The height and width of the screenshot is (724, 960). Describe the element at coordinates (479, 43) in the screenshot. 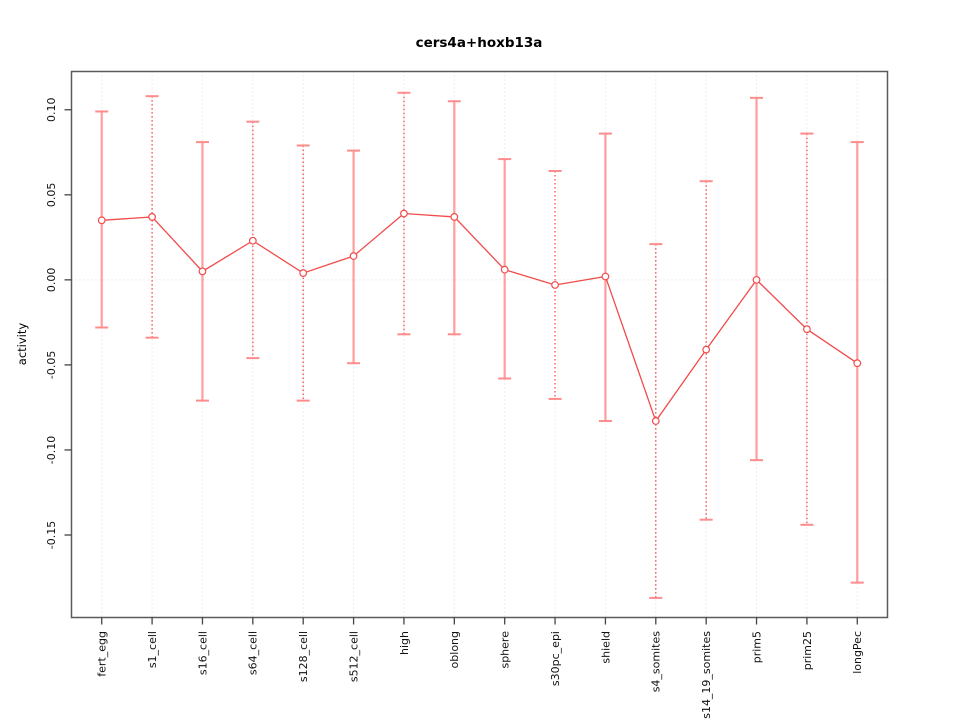

I see `chart-title: cers4a+hoxb13a` at that location.